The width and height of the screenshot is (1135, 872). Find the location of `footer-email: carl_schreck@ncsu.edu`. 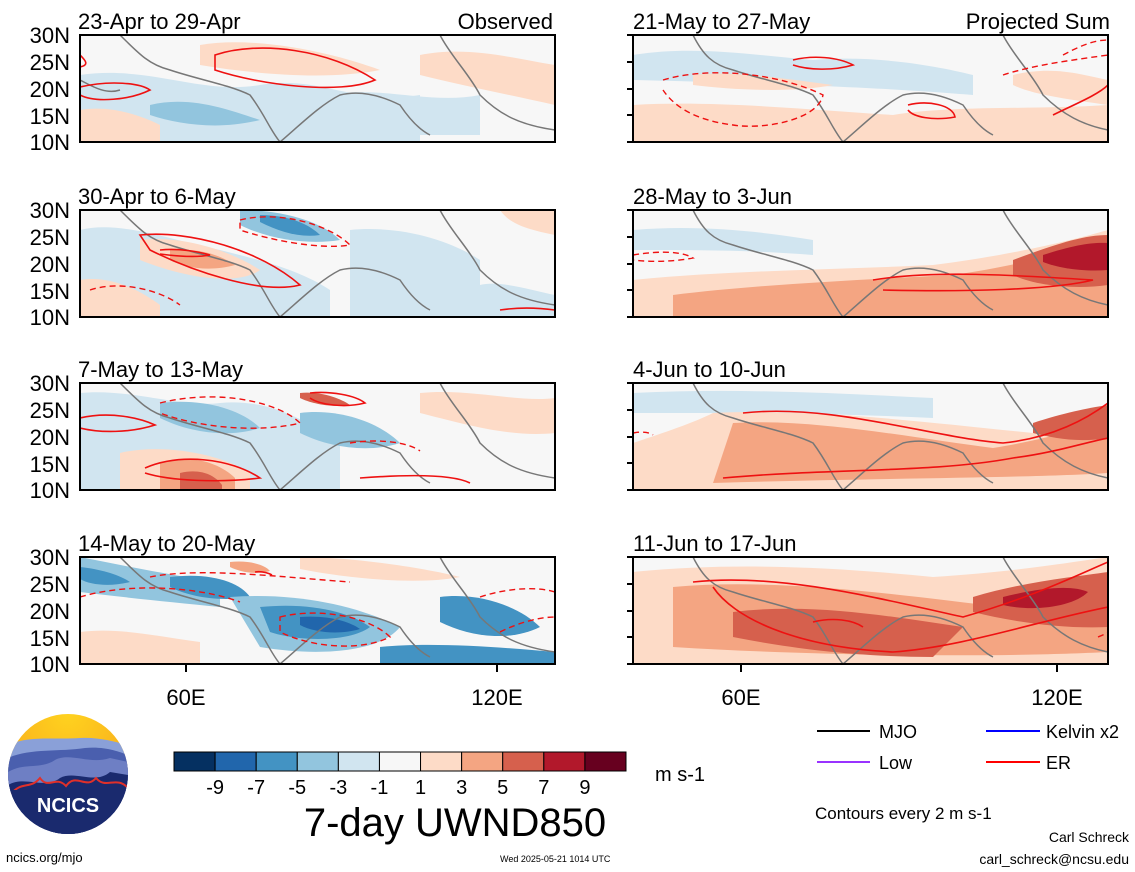

footer-email: carl_schreck@ncsu.edu is located at coordinates (1054, 859).